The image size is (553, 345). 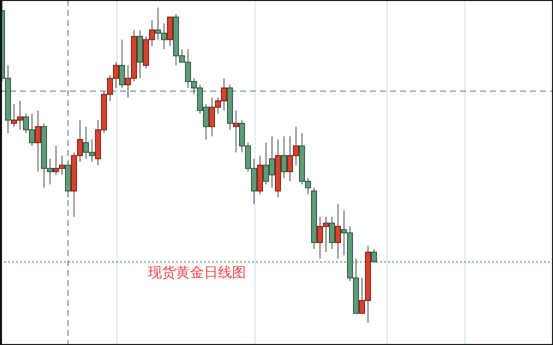 I want to click on text: 现货黄金日线图, so click(x=197, y=273).